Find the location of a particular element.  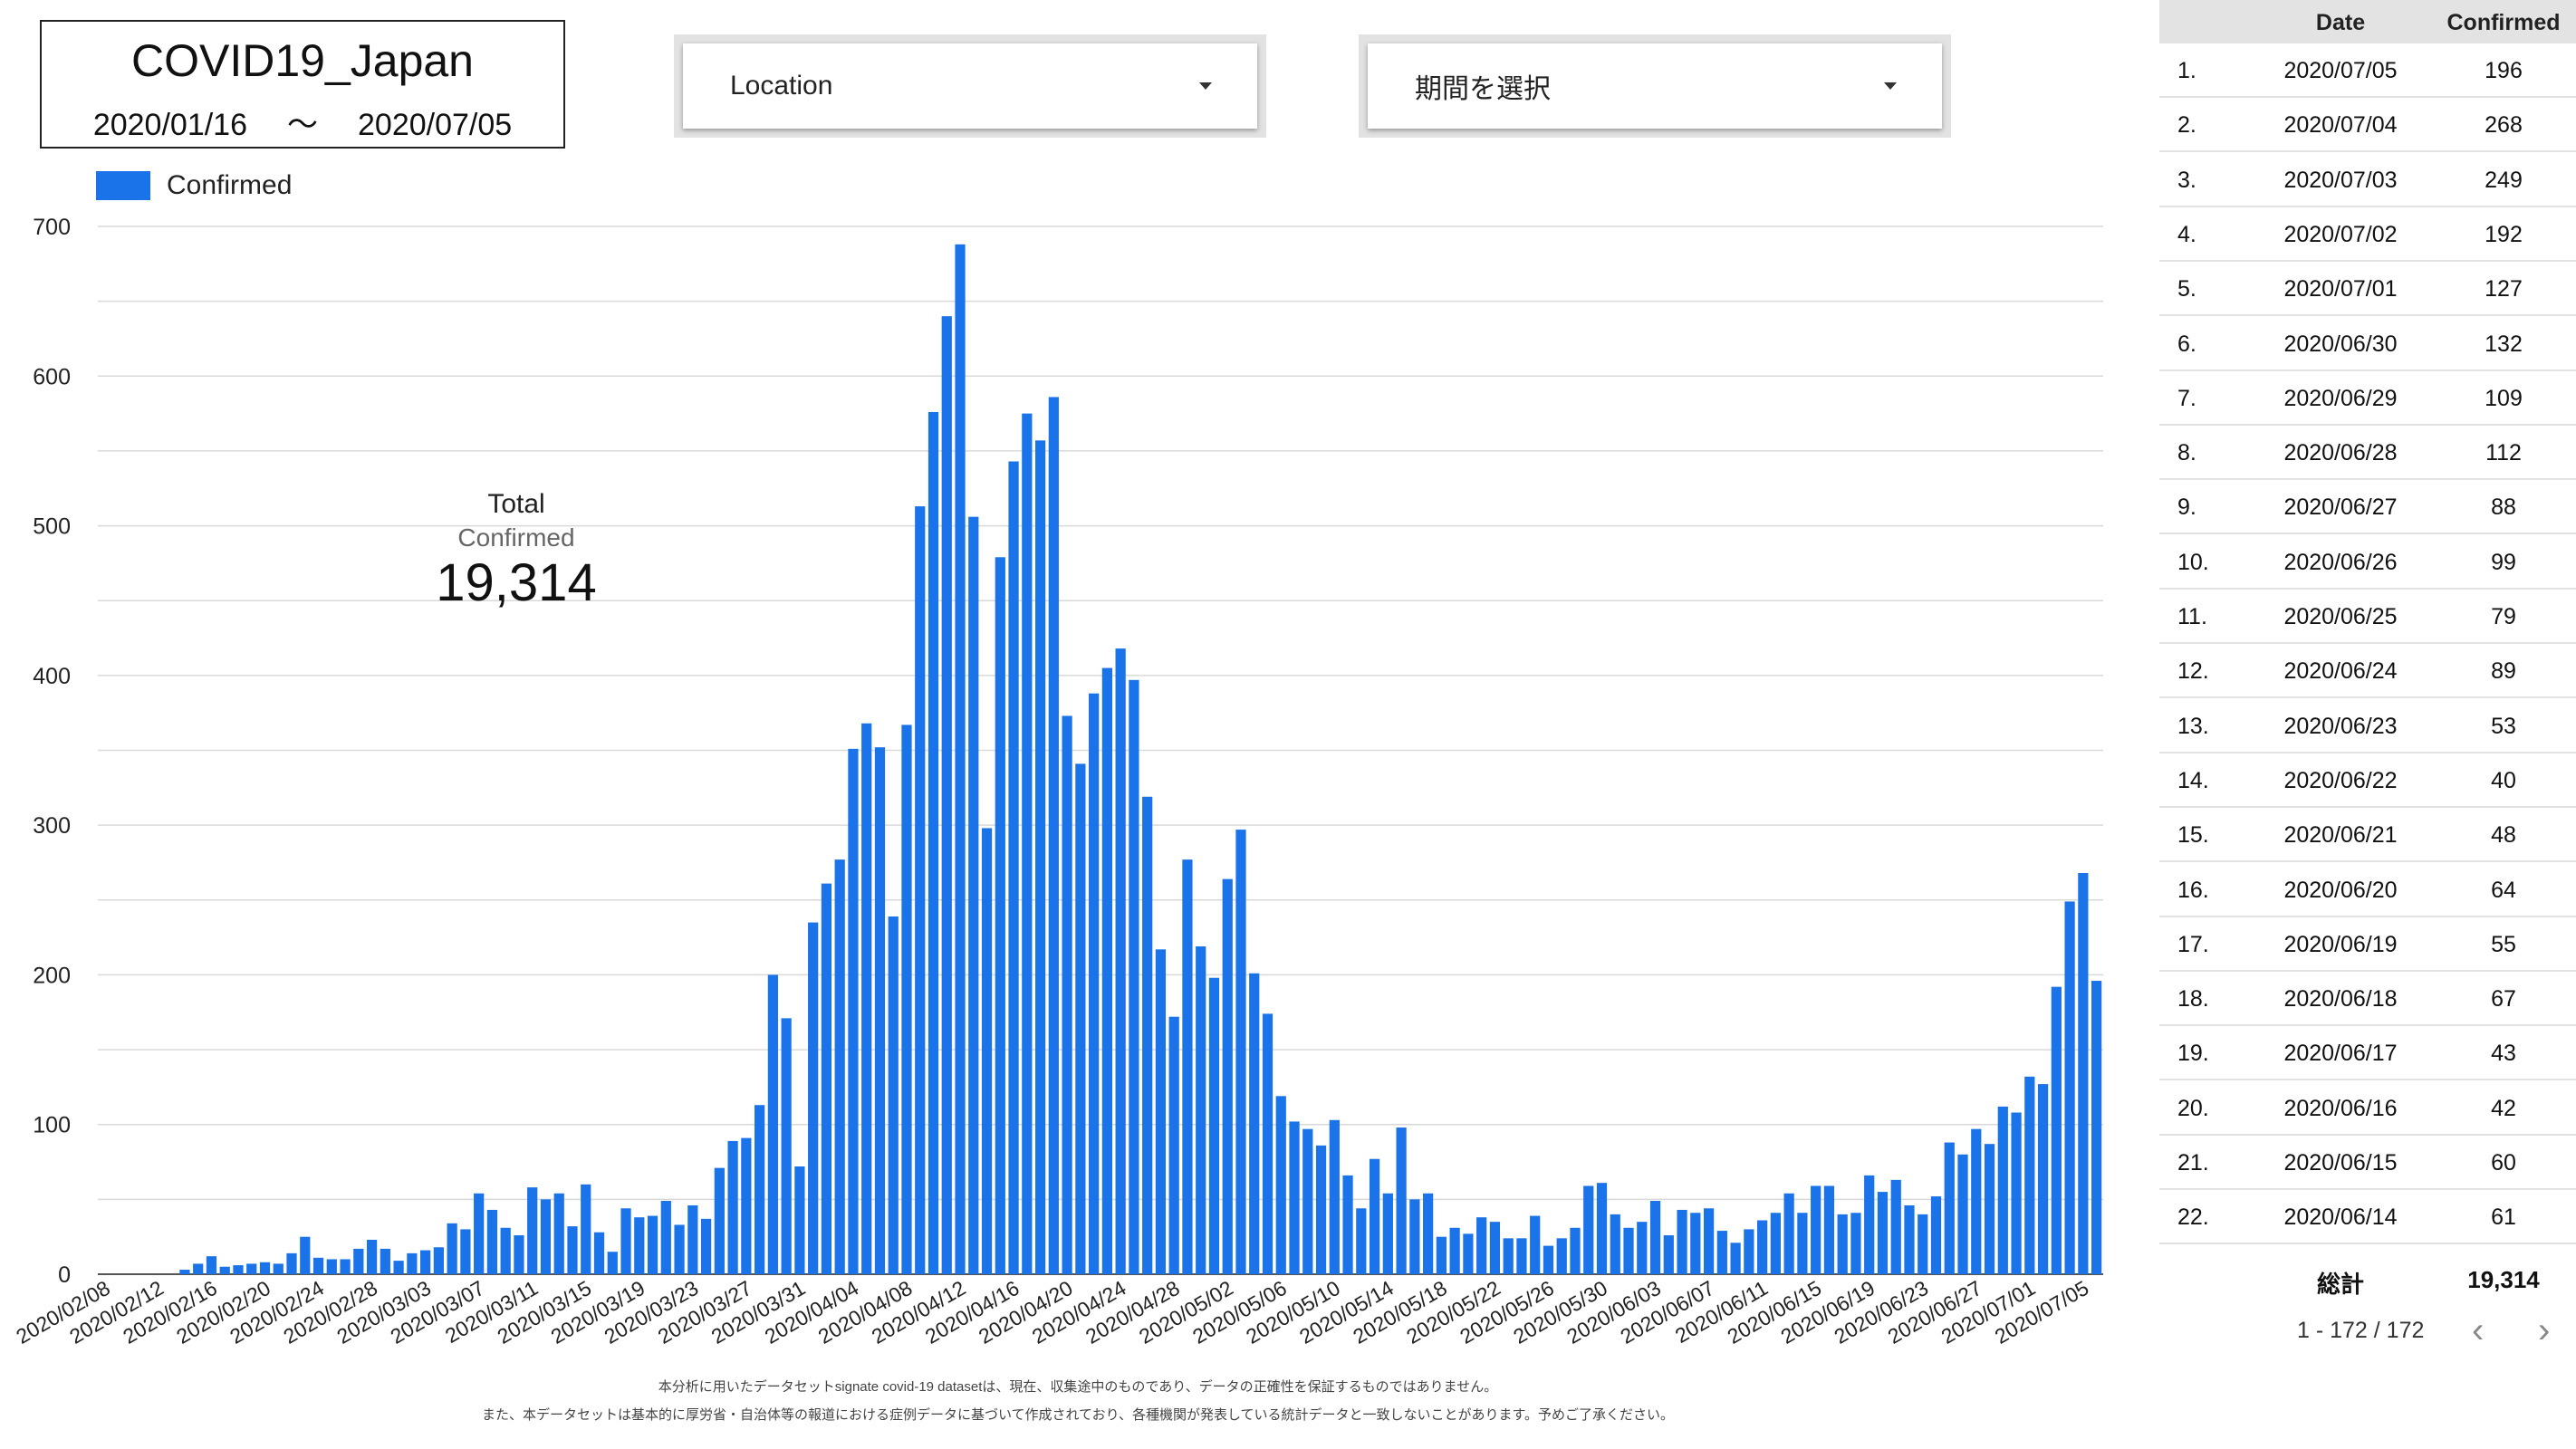

table-row: 17. 2020/06/19 55 is located at coordinates (2367, 944).